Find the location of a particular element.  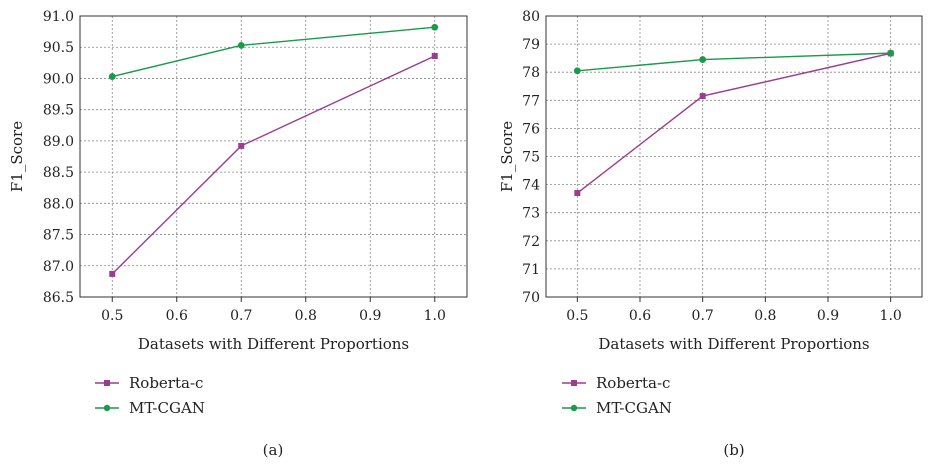

panel-label: (a) is located at coordinates (273, 450).